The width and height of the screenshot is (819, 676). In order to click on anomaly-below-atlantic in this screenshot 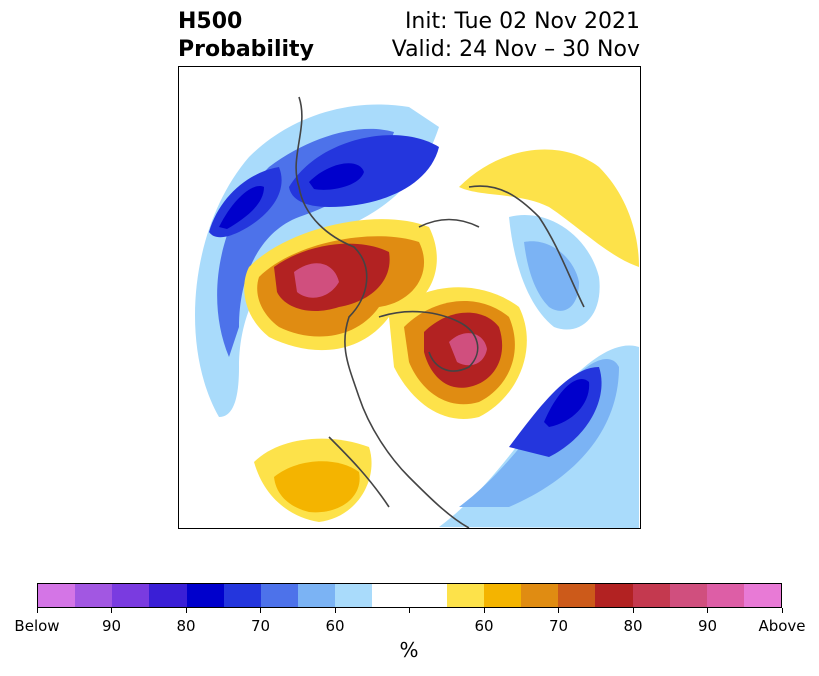, I will do `click(539, 436)`.